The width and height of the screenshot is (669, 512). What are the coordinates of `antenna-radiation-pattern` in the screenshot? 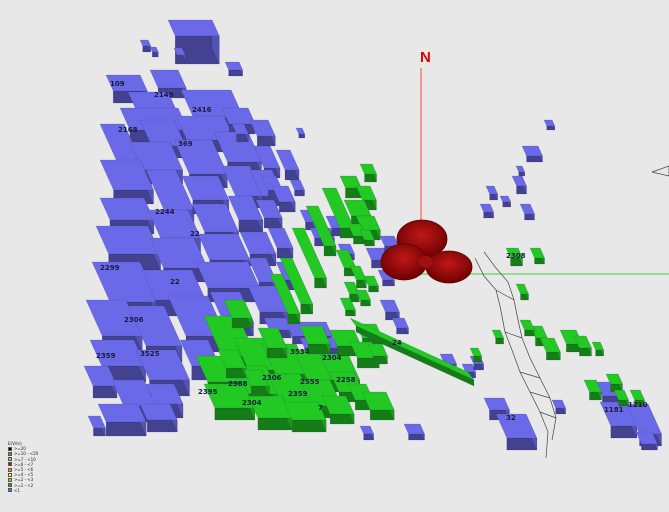 It's located at (426, 251).